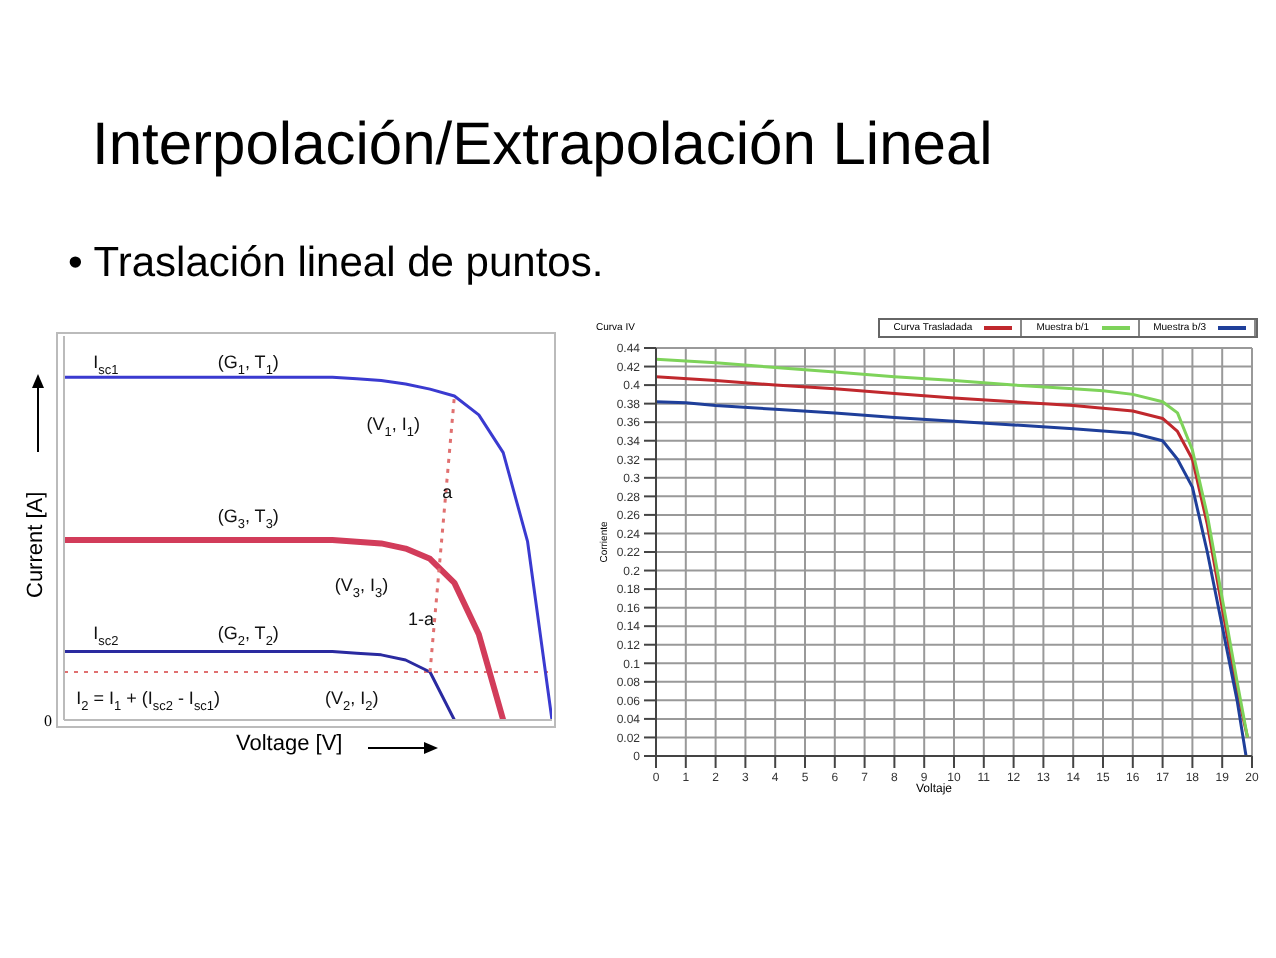 This screenshot has height=958, width=1276. I want to click on annotation: (G$_{3}$, T$_{3}$), so click(248, 519).